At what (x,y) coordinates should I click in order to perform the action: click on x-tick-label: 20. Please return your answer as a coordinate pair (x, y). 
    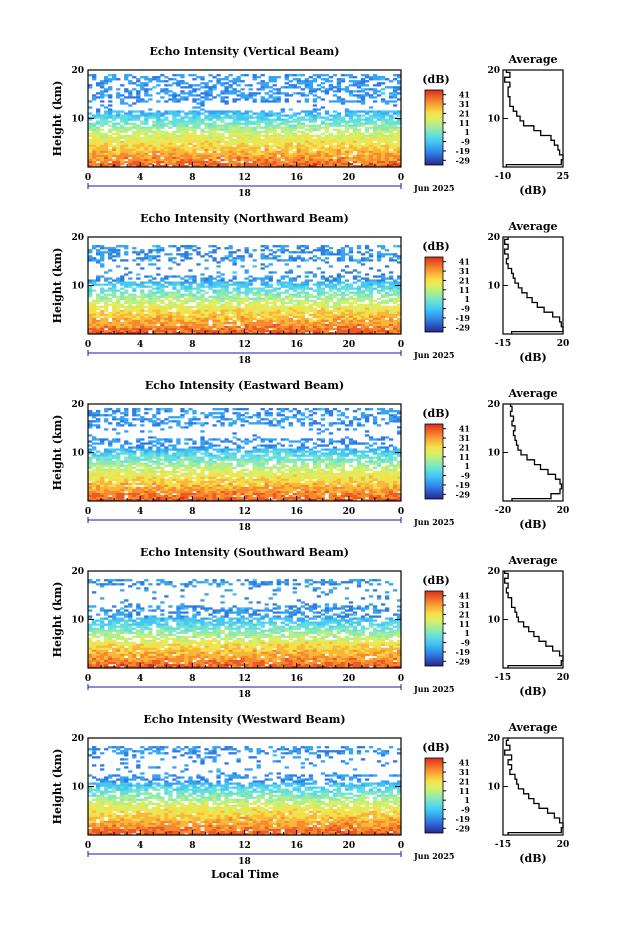
    Looking at the image, I should click on (349, 345).